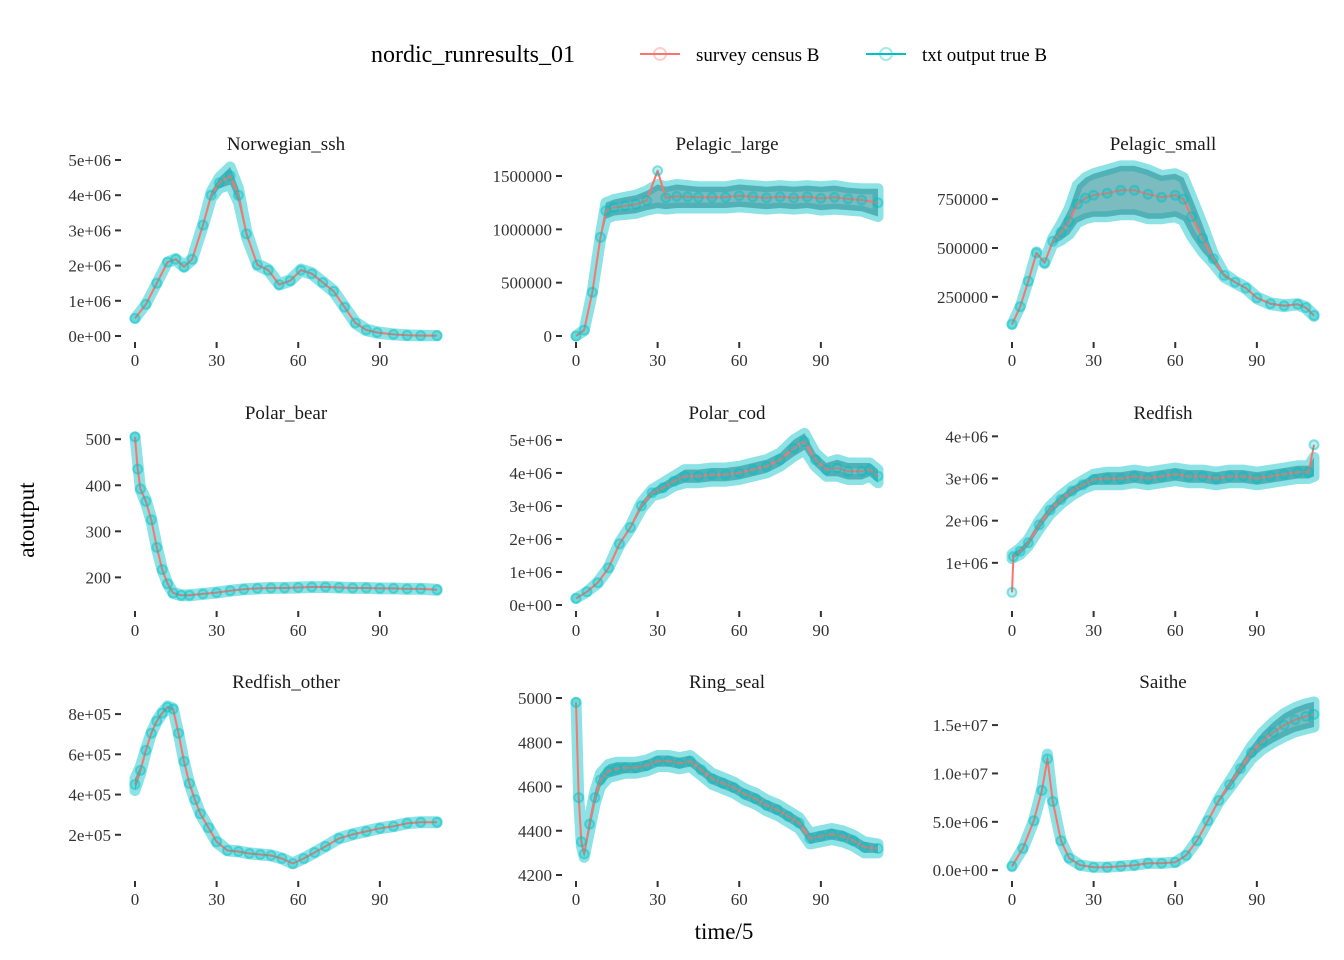 The width and height of the screenshot is (1344, 960). What do you see at coordinates (89, 795) in the screenshot?
I see `y-tick-label: 4e+05` at bounding box center [89, 795].